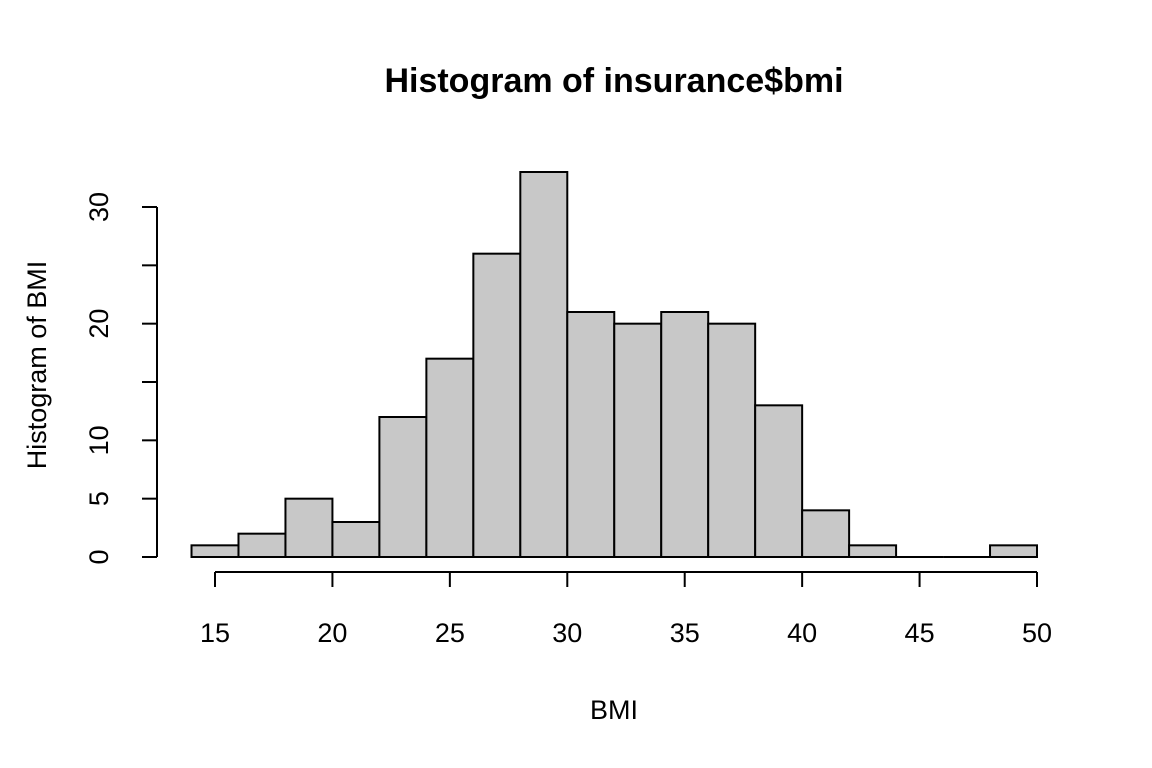  What do you see at coordinates (920, 633) in the screenshot?
I see `x-tick-label: 45` at bounding box center [920, 633].